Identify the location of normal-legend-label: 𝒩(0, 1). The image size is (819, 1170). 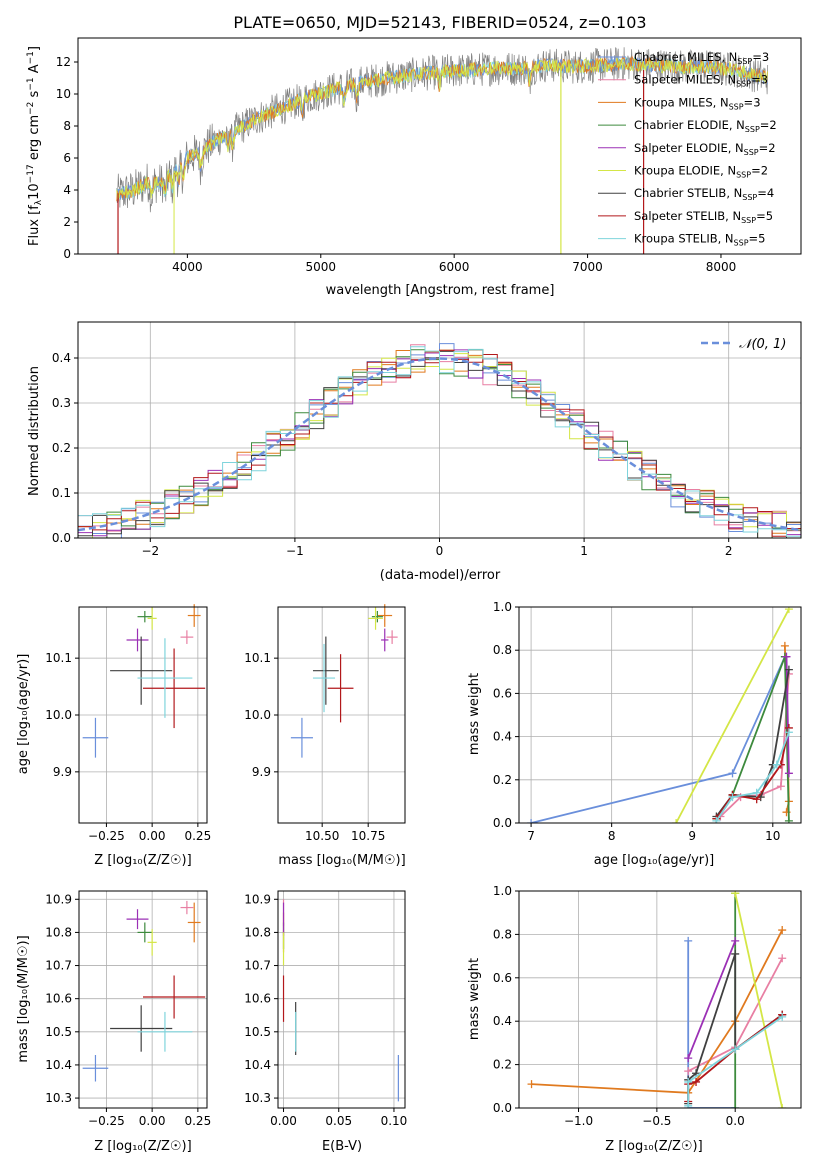
(762, 344).